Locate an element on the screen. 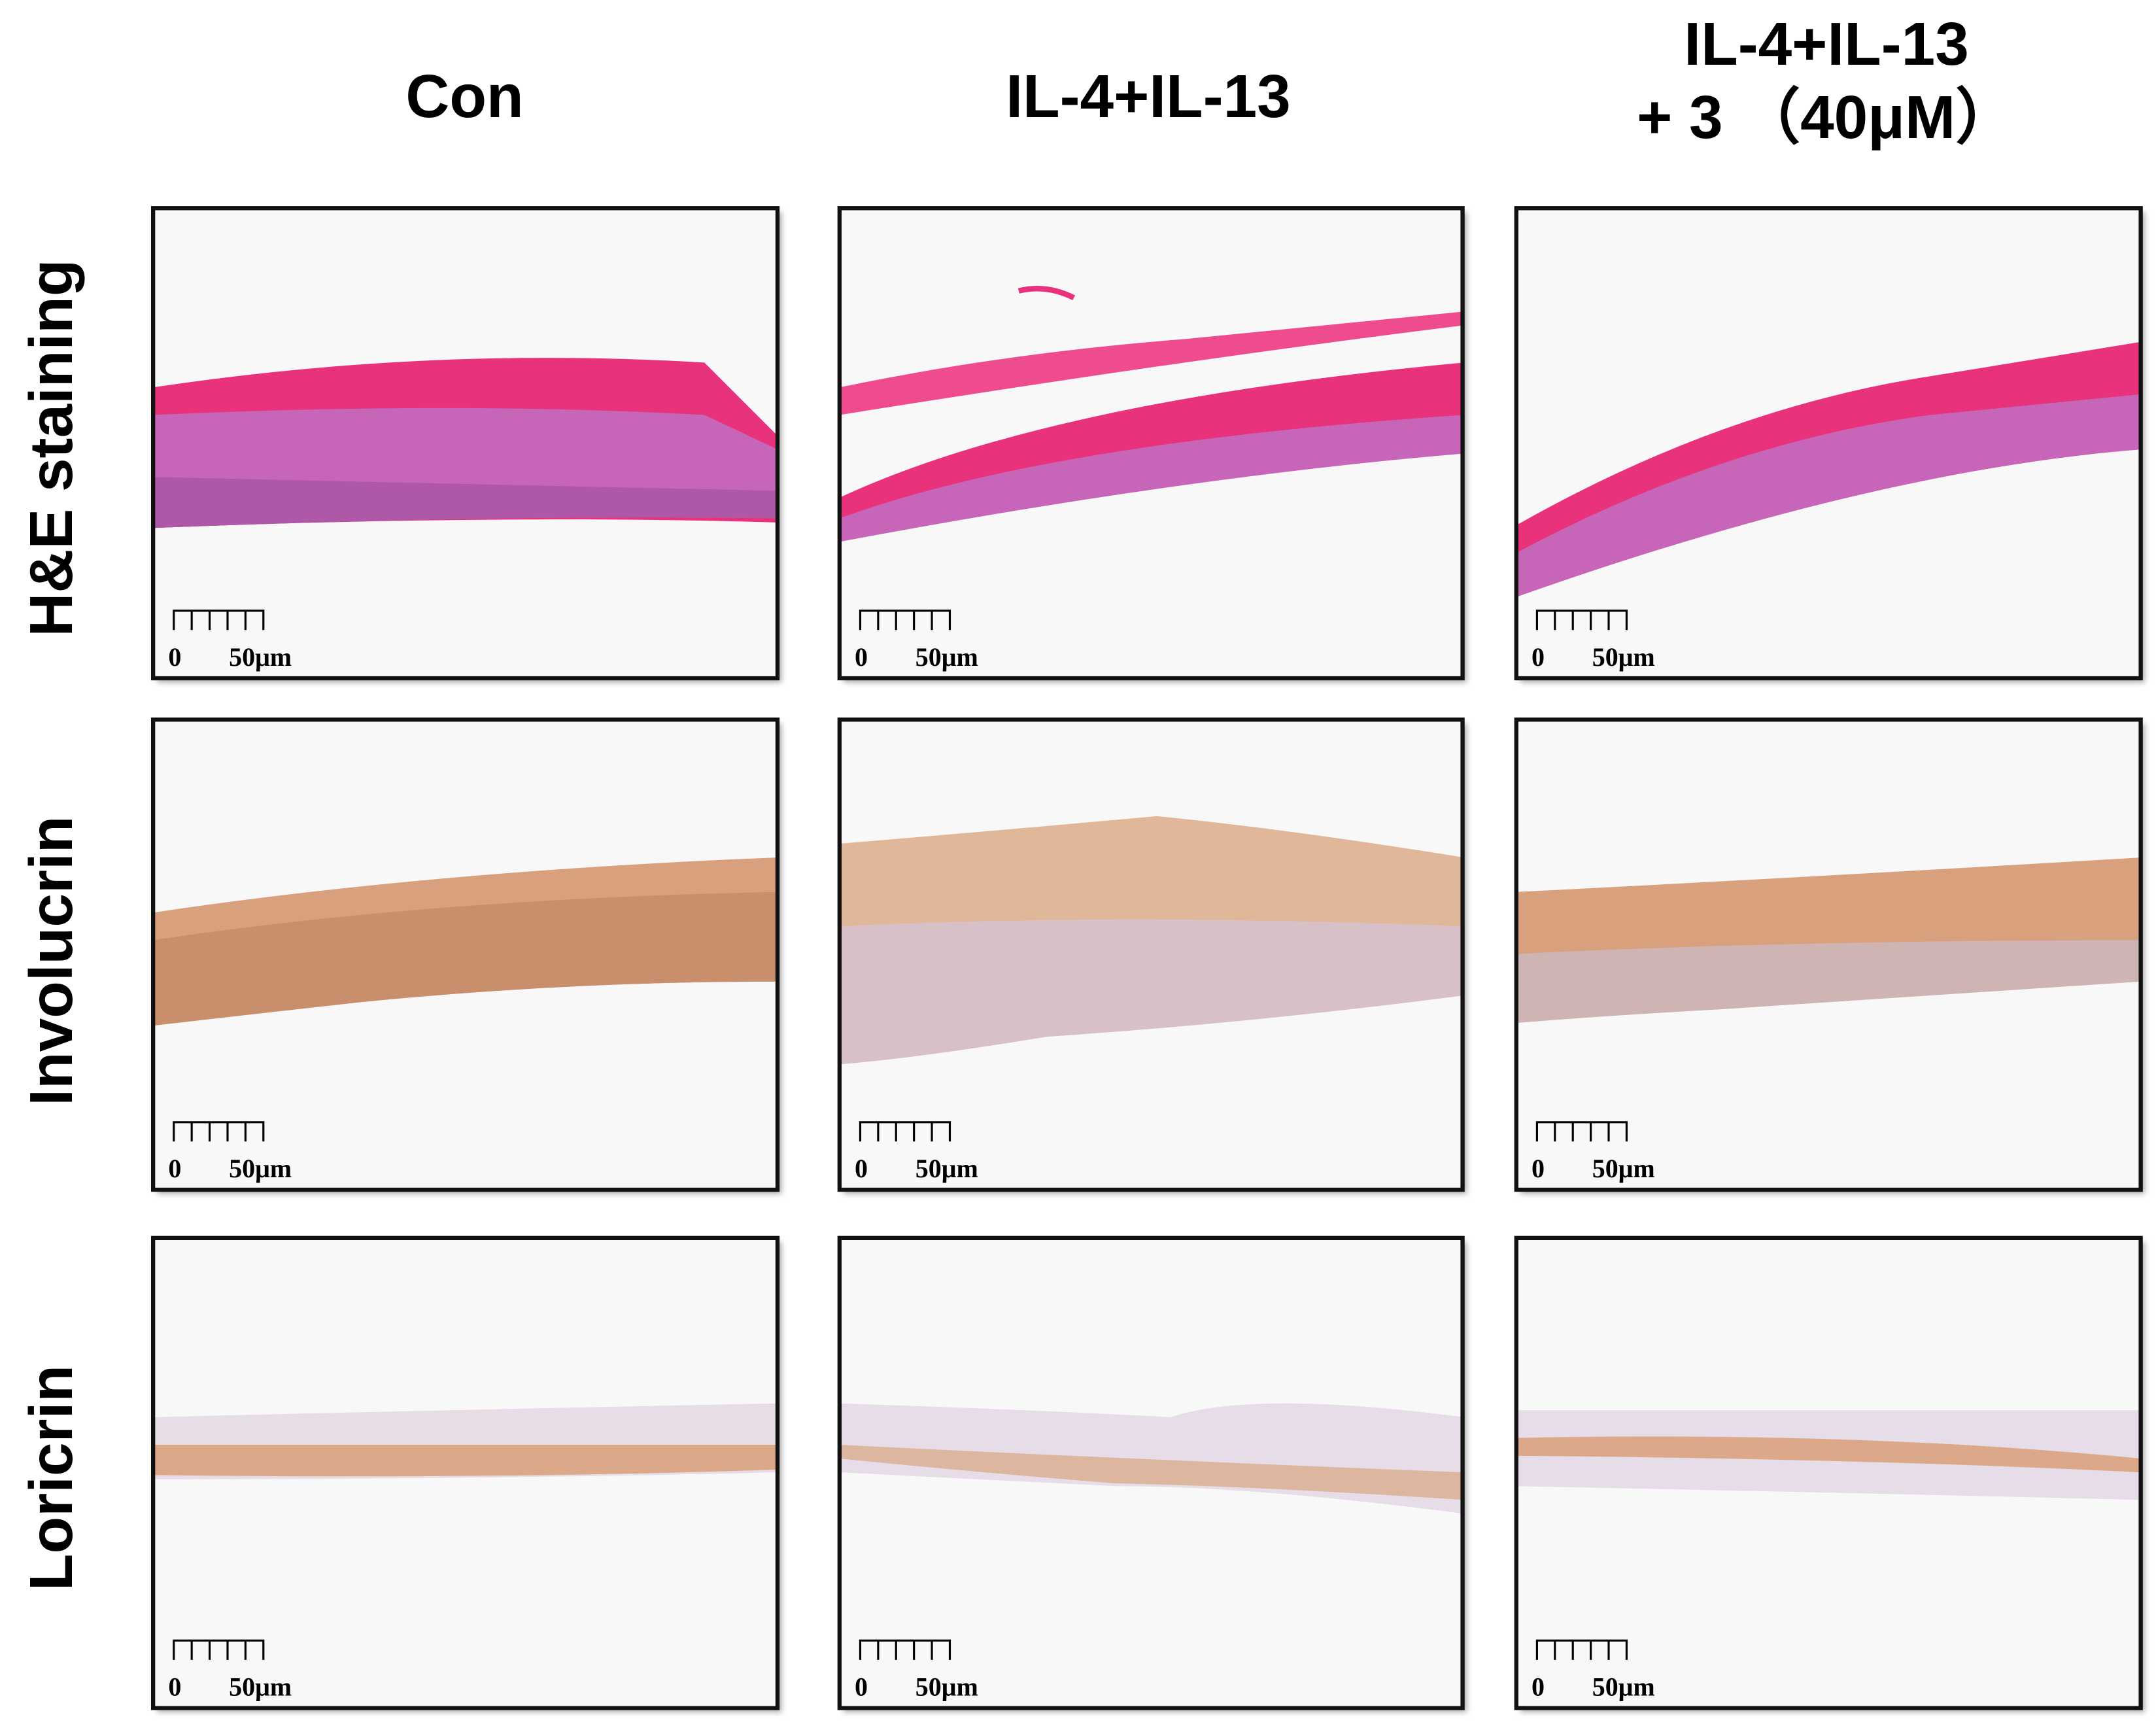 This screenshot has width=2156, height=1726. row-label: Loricrin is located at coordinates (51, 1478).